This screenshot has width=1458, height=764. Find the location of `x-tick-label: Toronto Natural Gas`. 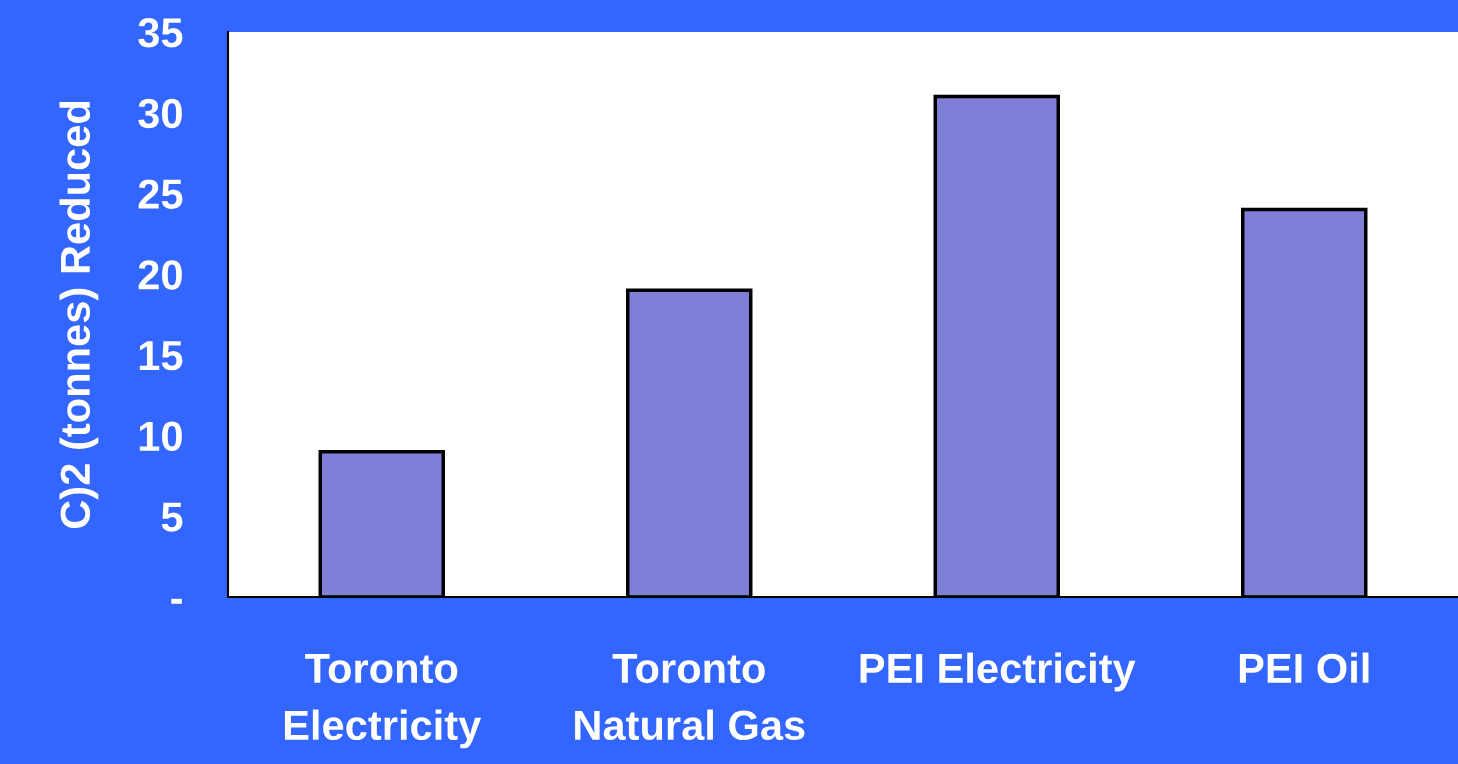

x-tick-label: Toronto Natural Gas is located at coordinates (690, 697).